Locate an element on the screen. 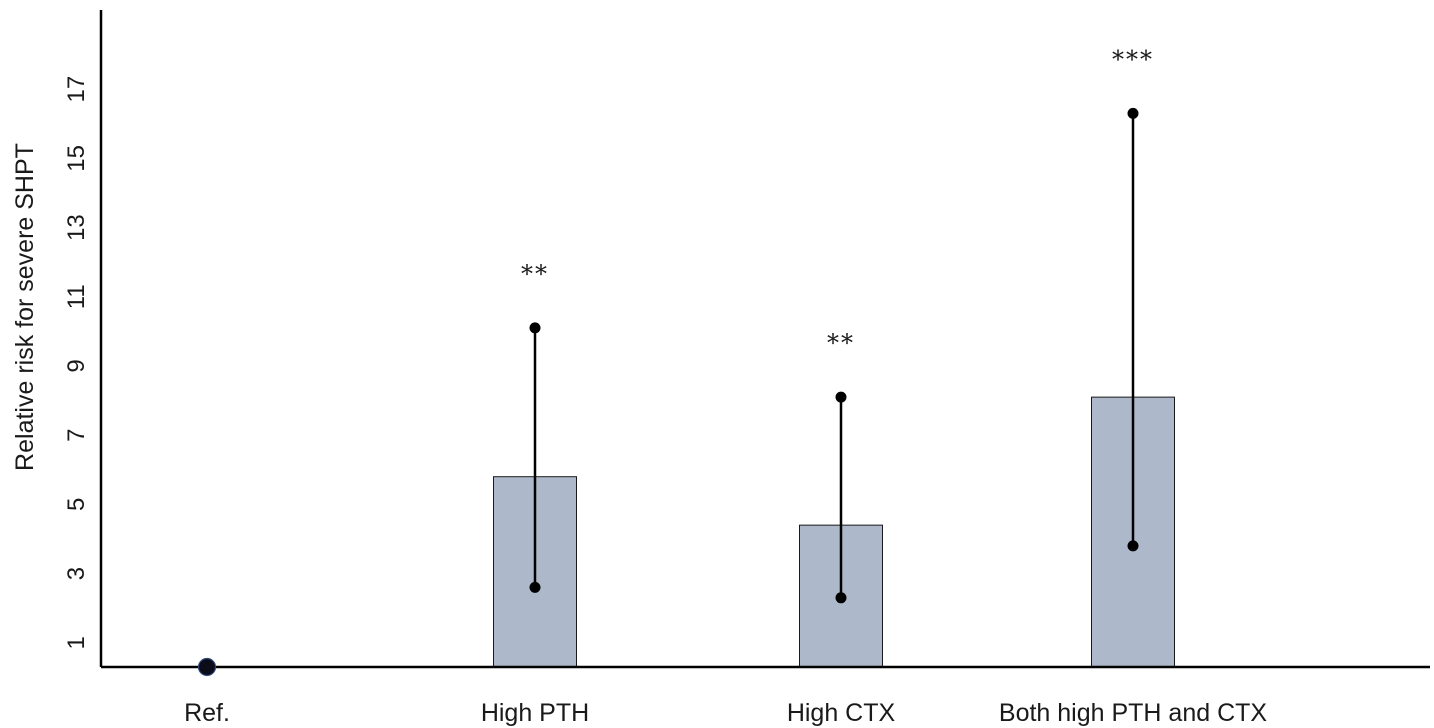 Image resolution: width=1434 pixels, height=728 pixels. y-axis-title: Relative risk for severe SHPT is located at coordinates (25, 307).